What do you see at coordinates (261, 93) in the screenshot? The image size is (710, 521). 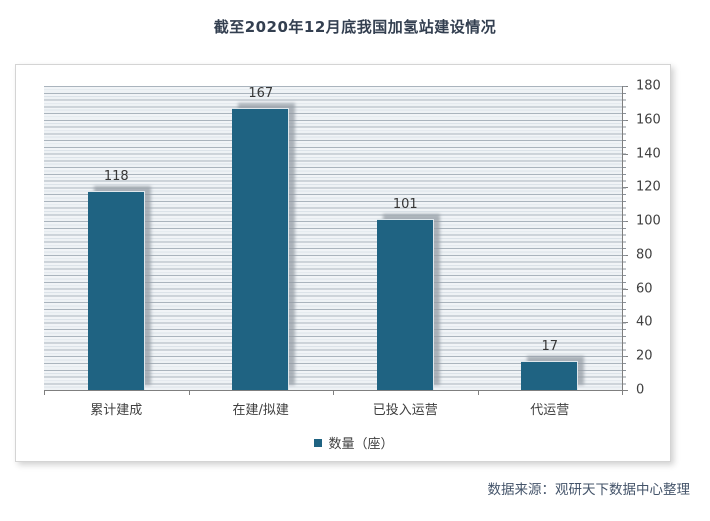 I see `bar-value-label: 167` at bounding box center [261, 93].